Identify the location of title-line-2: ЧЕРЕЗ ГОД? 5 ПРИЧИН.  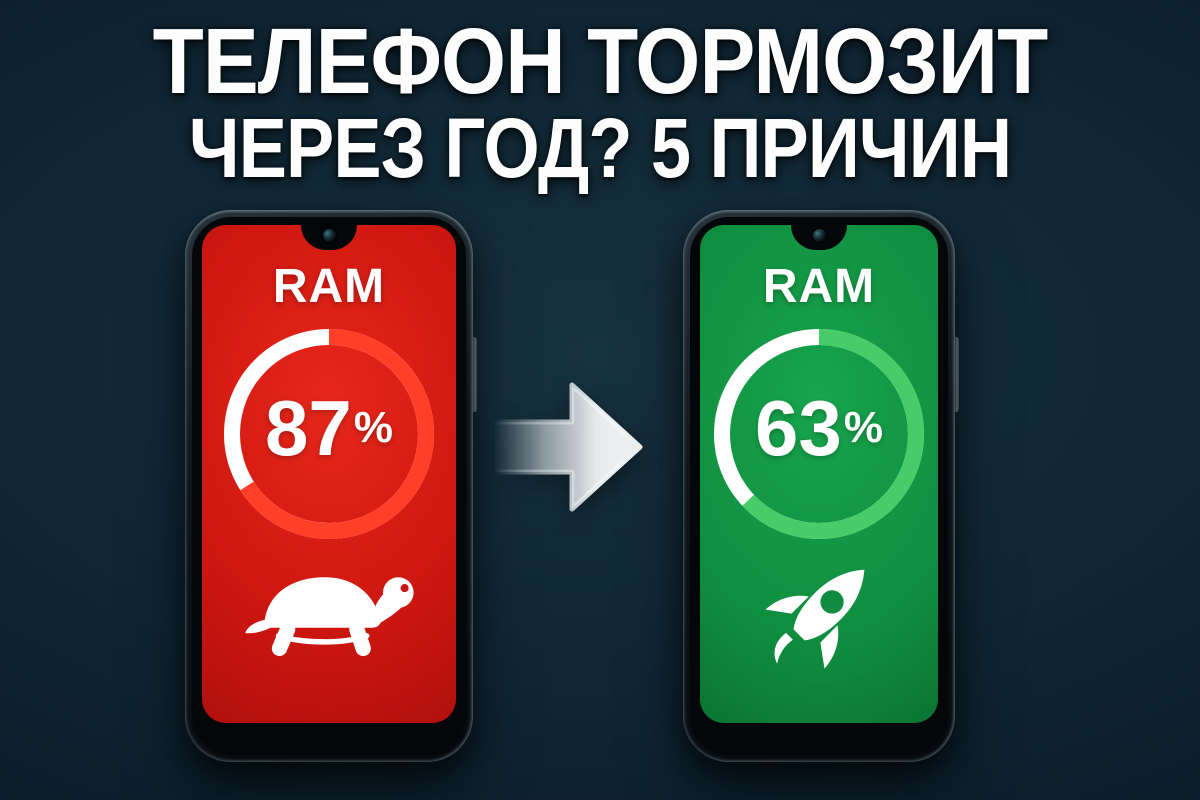
(600, 148).